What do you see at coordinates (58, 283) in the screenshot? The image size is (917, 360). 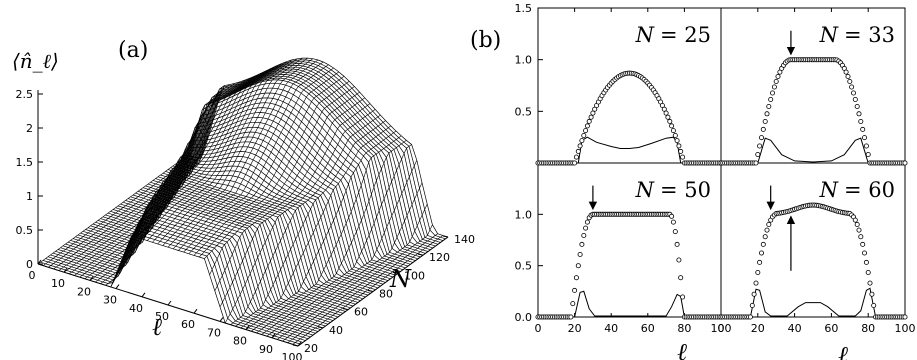 I see `x-tick-label: 10` at bounding box center [58, 283].